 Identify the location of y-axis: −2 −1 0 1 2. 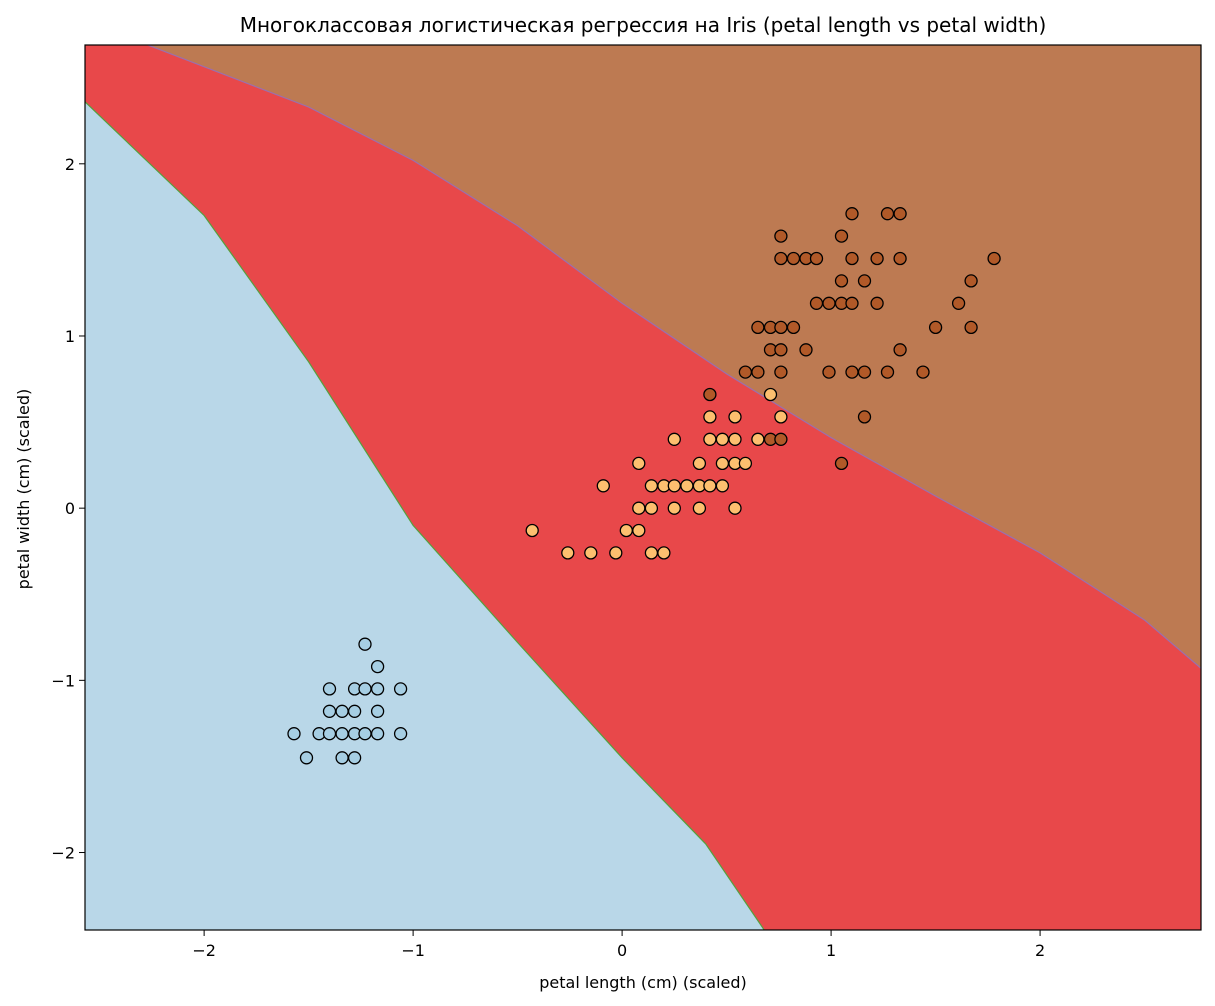
(68, 509).